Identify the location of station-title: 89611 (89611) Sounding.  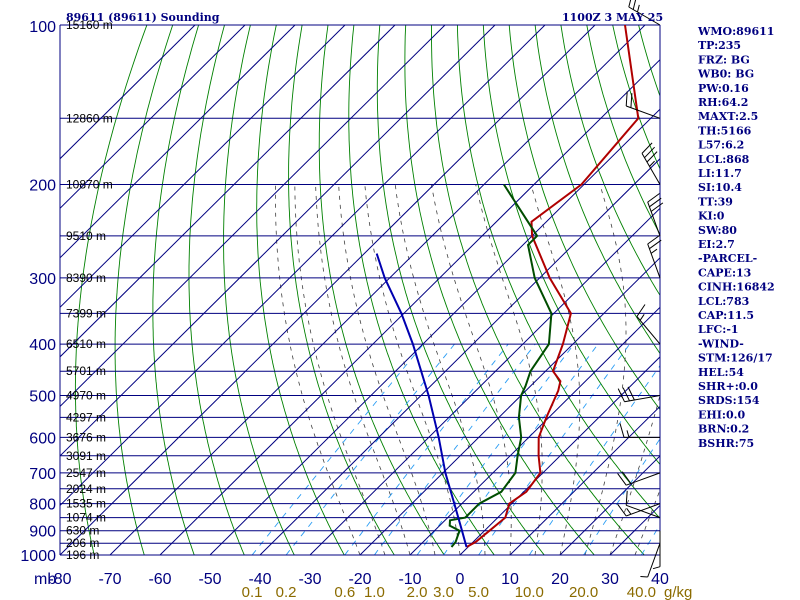
(143, 17).